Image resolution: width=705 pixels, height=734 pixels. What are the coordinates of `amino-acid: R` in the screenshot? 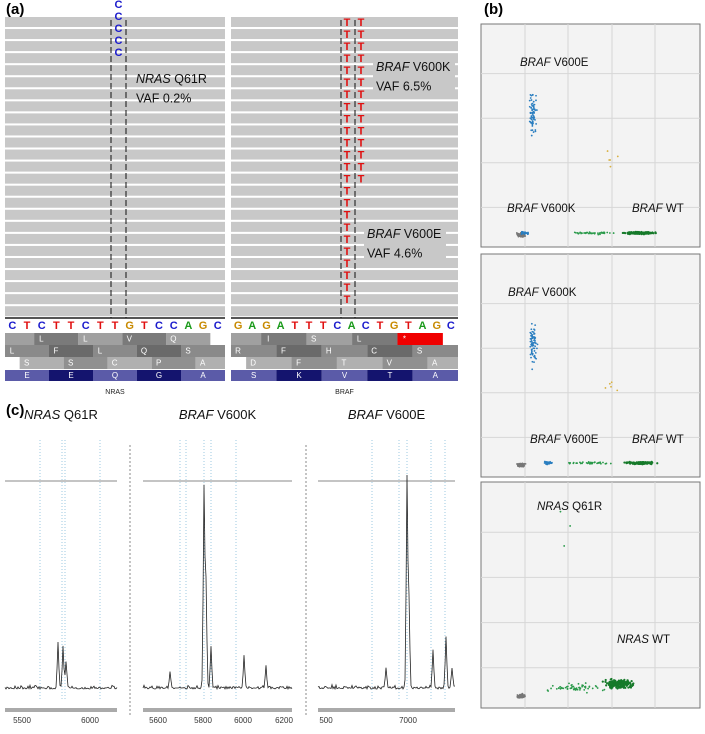 It's located at (238, 351).